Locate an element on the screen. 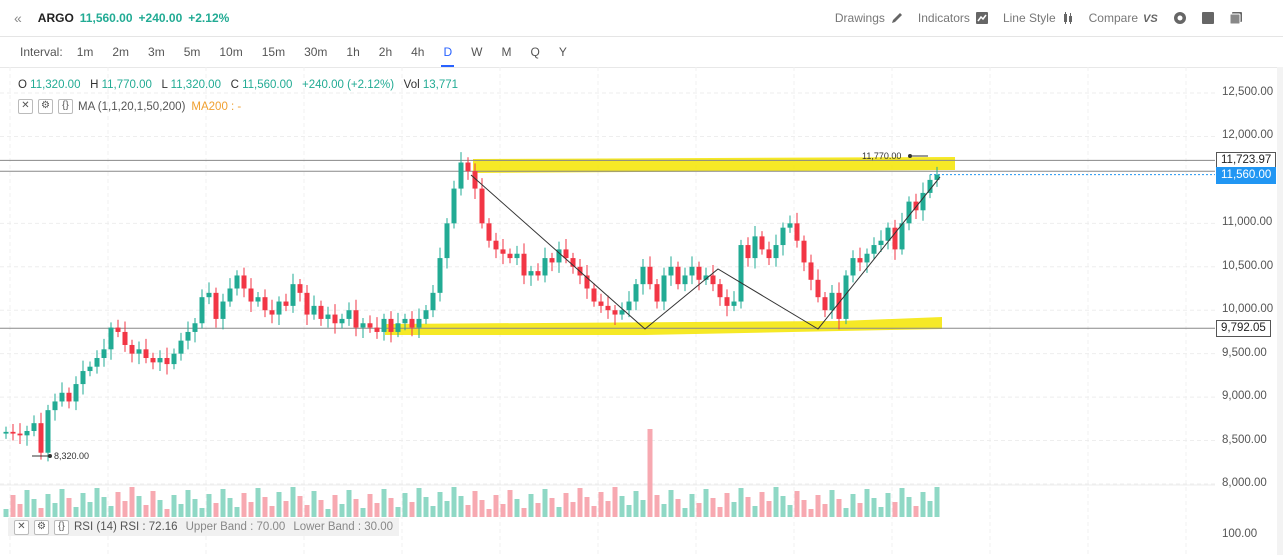  indicators-button: Indicators is located at coordinates (953, 18).